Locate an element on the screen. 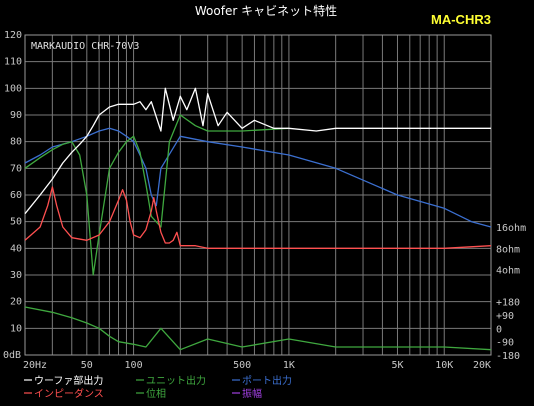  y-tick-label: 70 is located at coordinates (16, 168).